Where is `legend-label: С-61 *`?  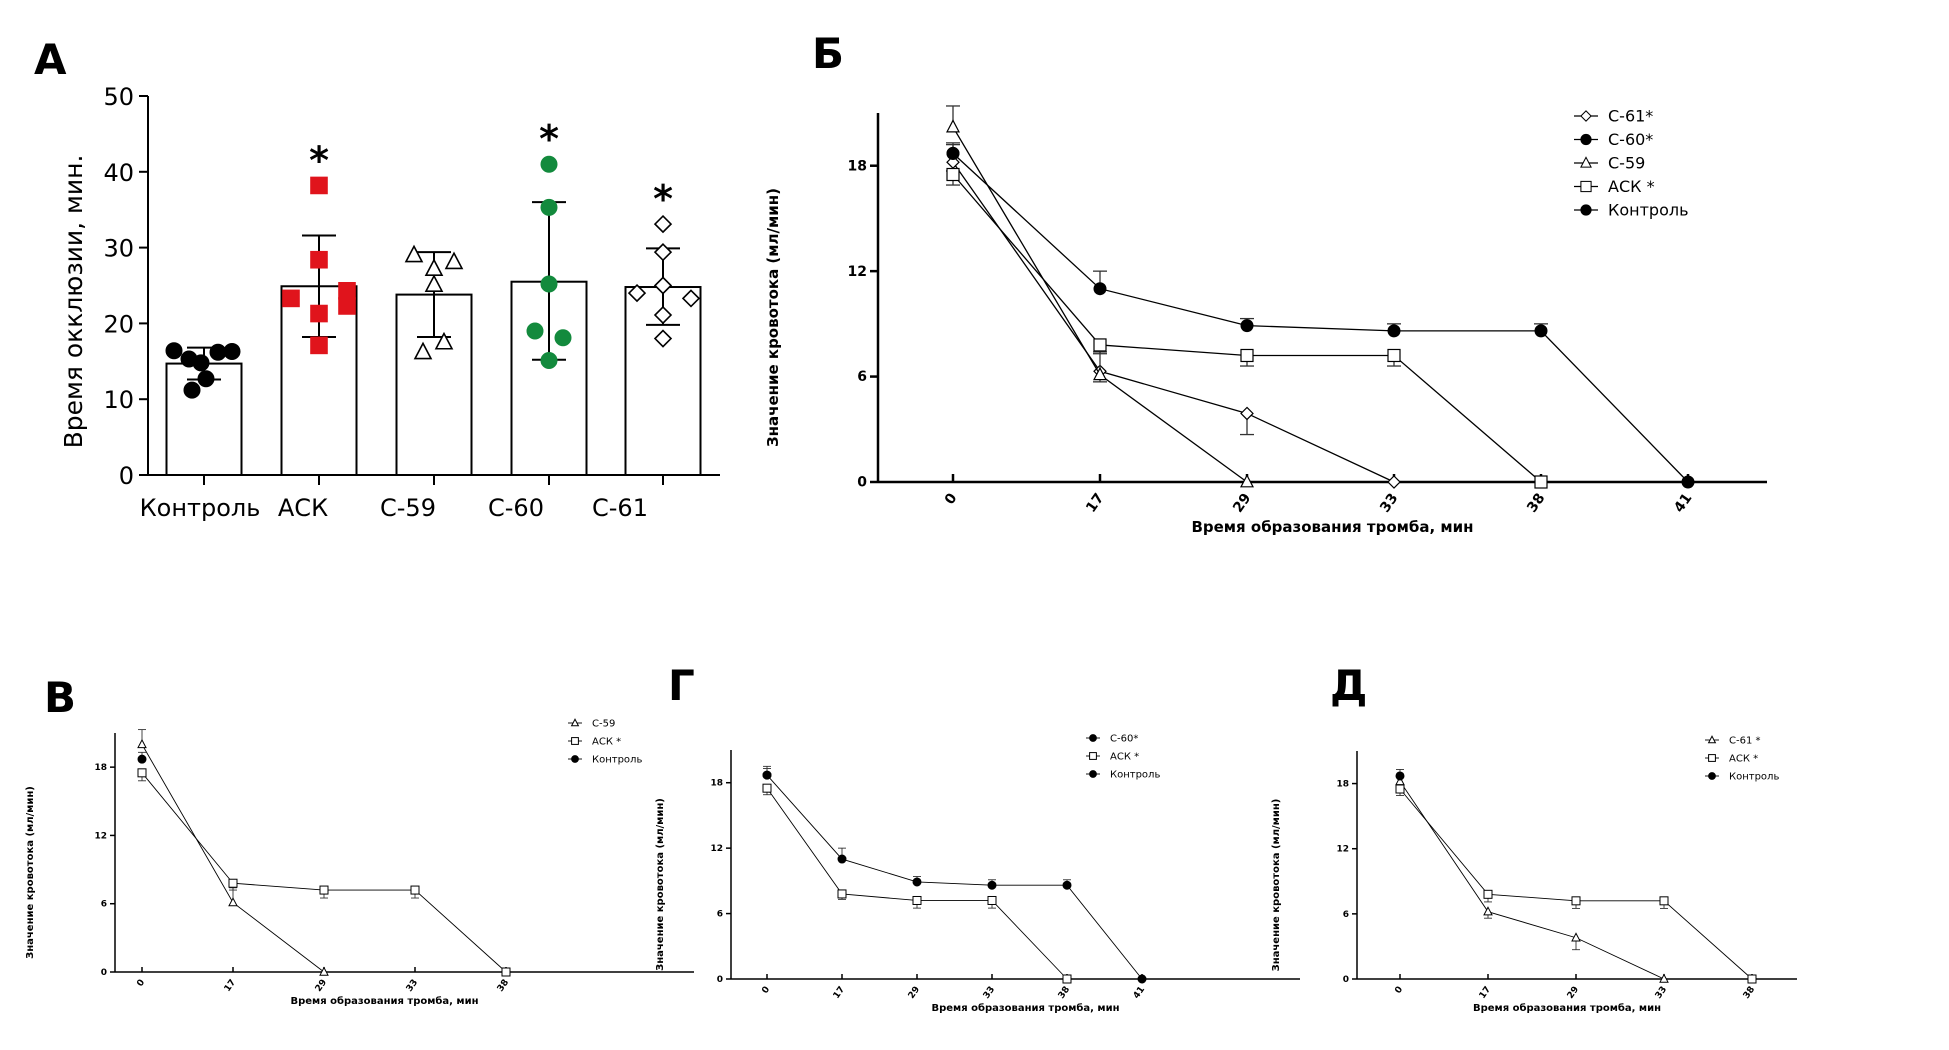
legend-label: С-61 * is located at coordinates (1745, 740).